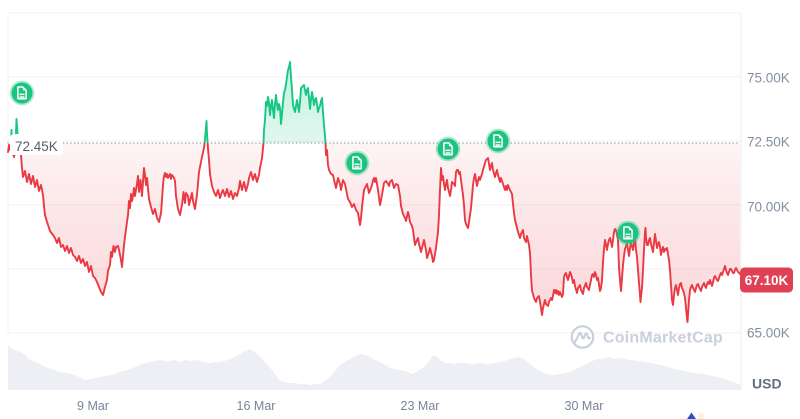  What do you see at coordinates (768, 78) in the screenshot?
I see `svg-text: 75.00K` at bounding box center [768, 78].